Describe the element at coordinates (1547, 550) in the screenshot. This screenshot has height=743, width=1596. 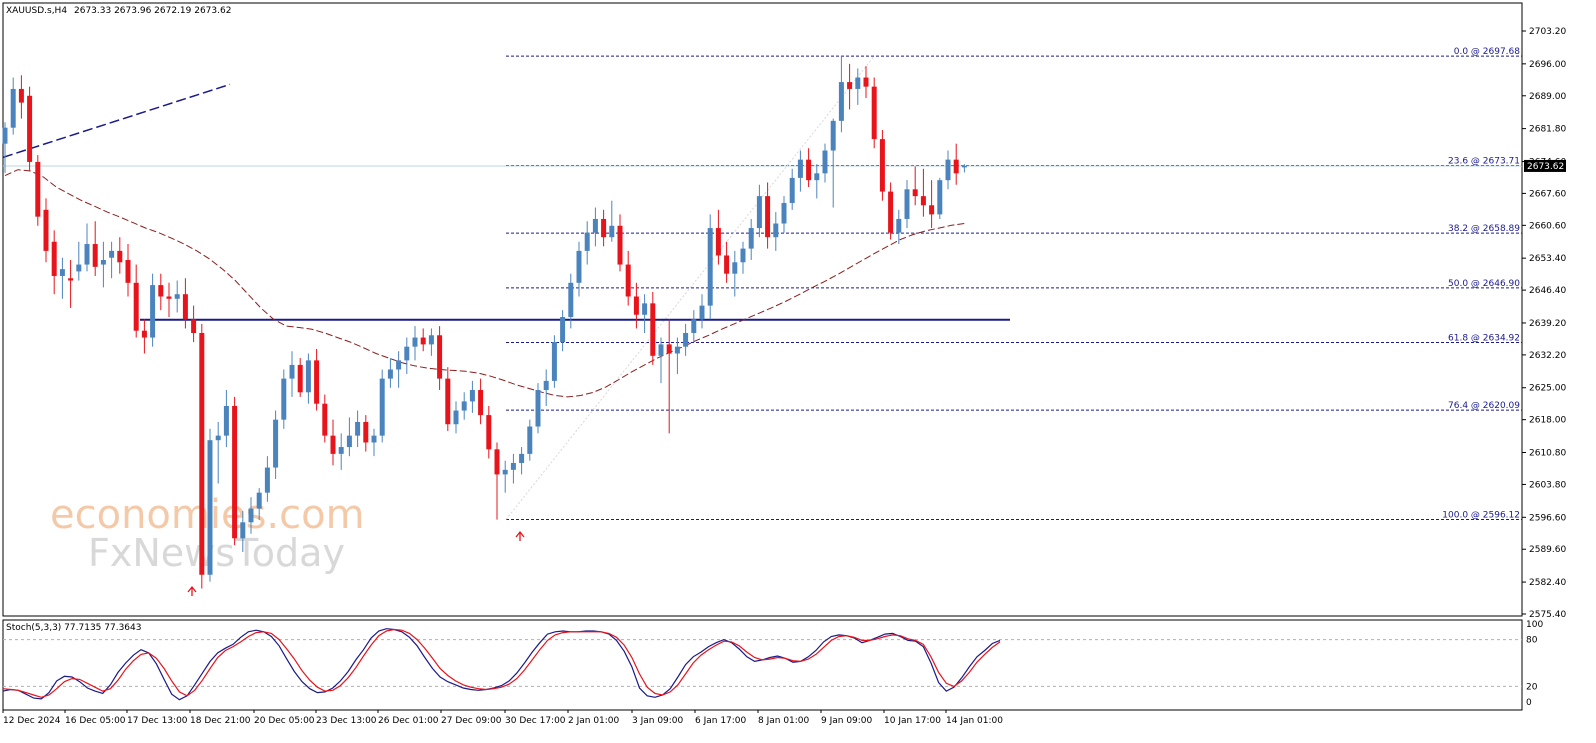
I see `price-tick-label: 2589.60` at that location.